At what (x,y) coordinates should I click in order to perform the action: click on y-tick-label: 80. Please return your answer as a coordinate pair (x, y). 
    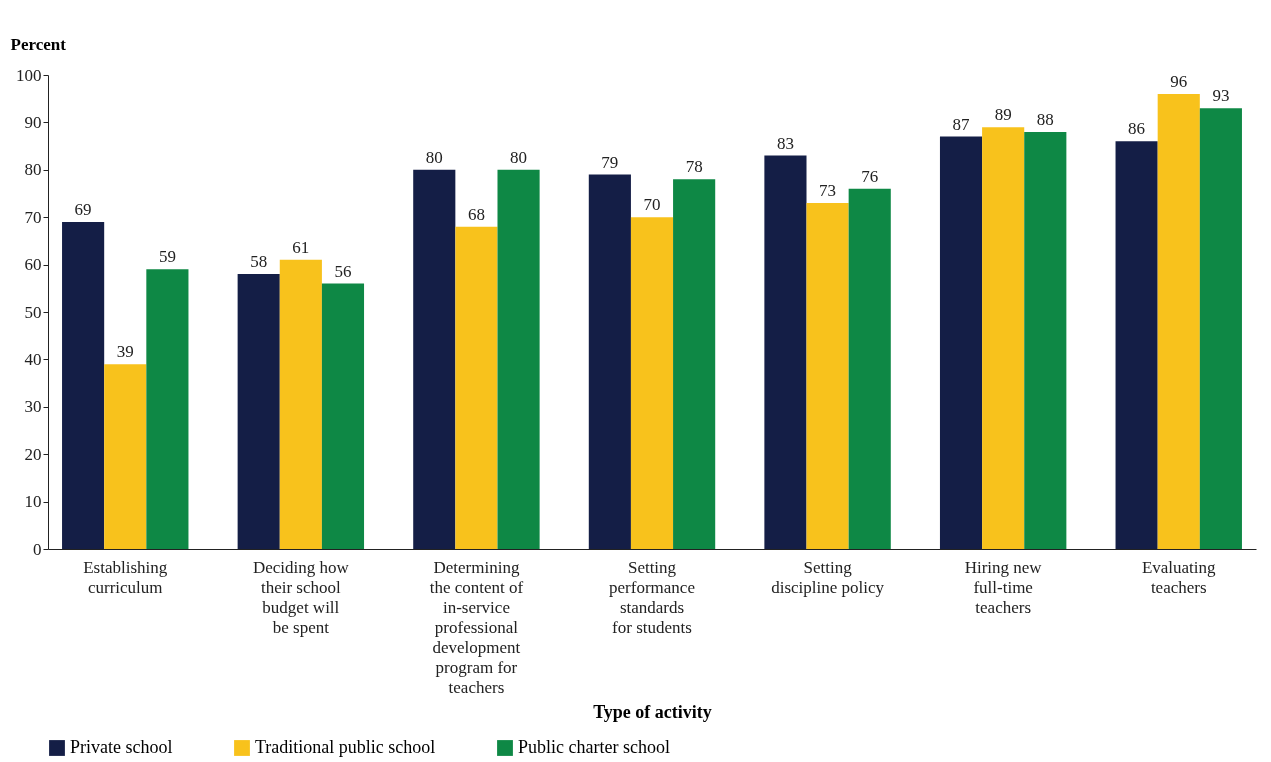
    Looking at the image, I should click on (33, 170).